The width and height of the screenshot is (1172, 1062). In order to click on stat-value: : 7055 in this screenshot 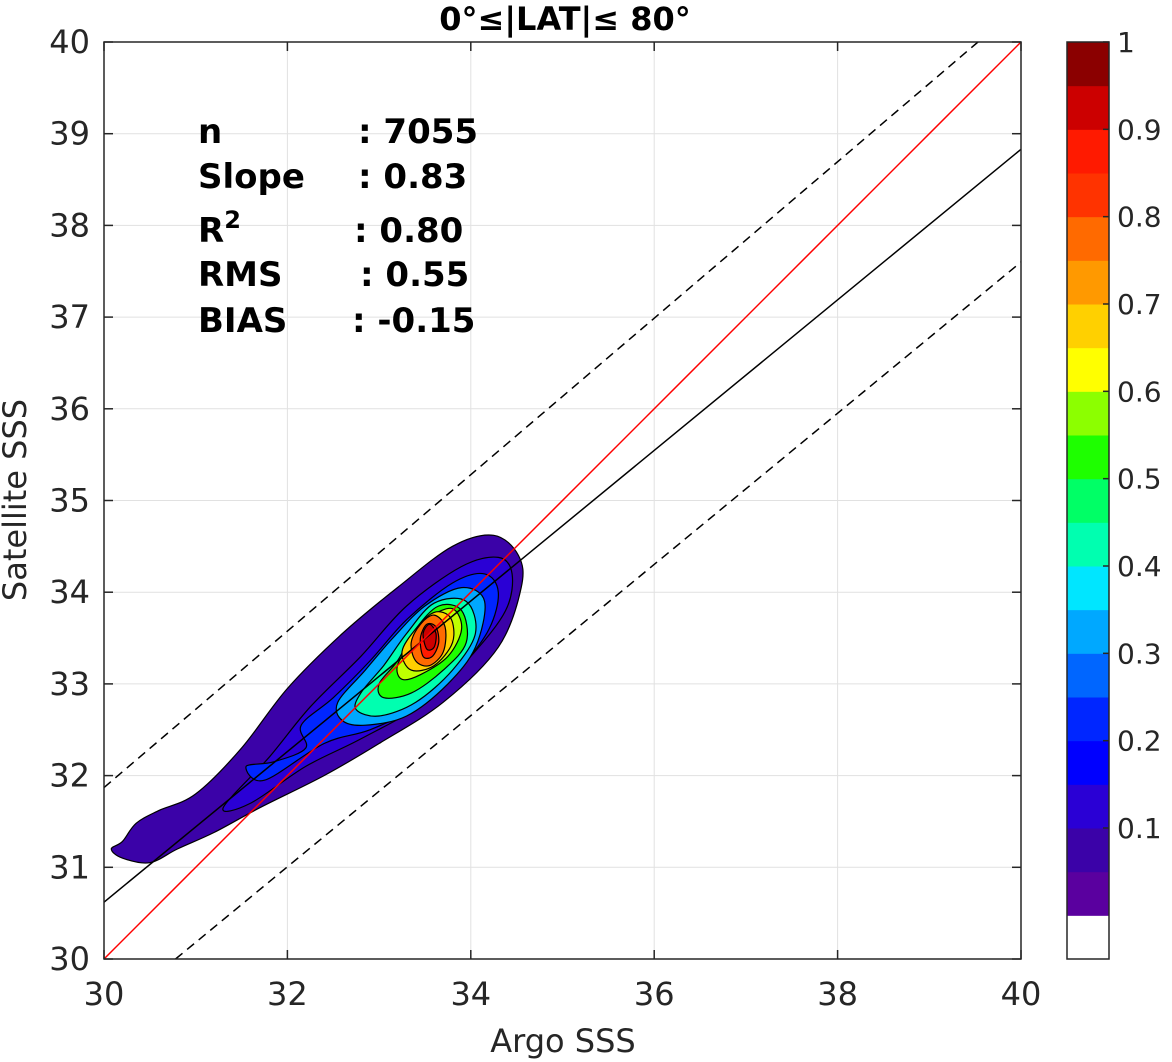, I will do `click(418, 132)`.